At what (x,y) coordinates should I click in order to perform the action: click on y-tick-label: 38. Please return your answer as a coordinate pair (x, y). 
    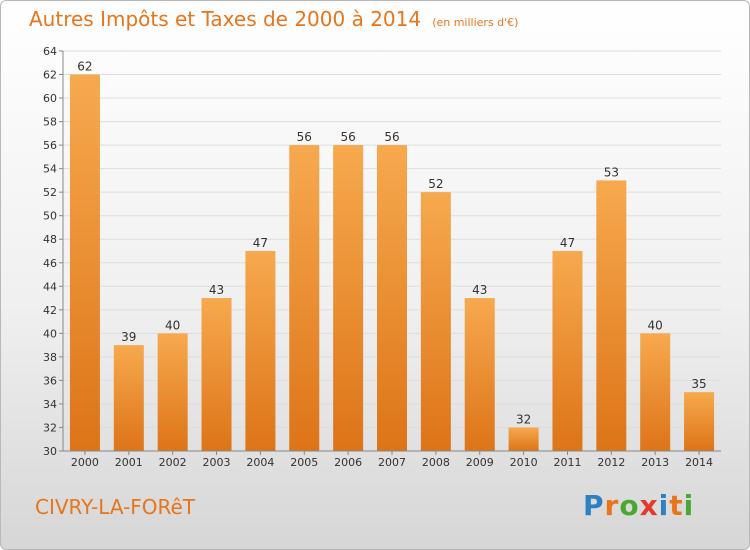
    Looking at the image, I should click on (50, 357).